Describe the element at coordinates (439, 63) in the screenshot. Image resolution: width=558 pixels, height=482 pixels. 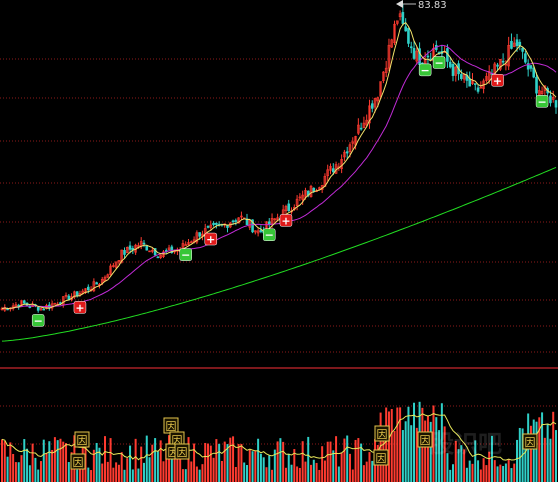
I see `sell-signal-icon: −` at that location.